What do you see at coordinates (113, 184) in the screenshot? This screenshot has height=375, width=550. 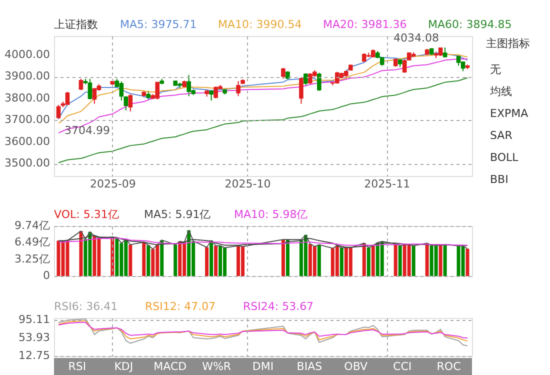 I see `x-tick-label: 2025-09` at bounding box center [113, 184].